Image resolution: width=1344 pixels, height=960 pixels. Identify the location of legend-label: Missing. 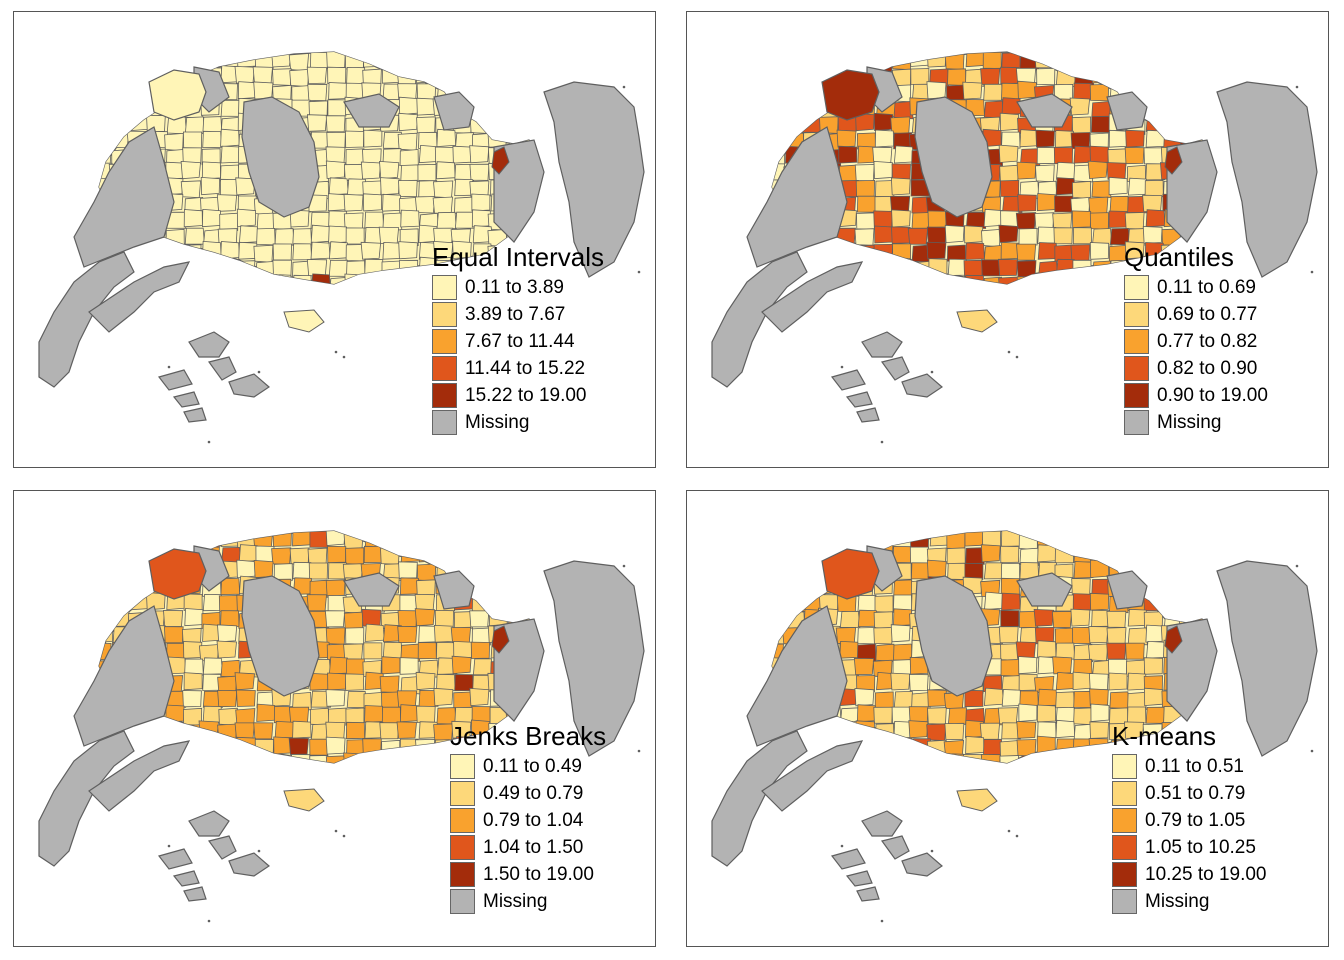
(497, 422).